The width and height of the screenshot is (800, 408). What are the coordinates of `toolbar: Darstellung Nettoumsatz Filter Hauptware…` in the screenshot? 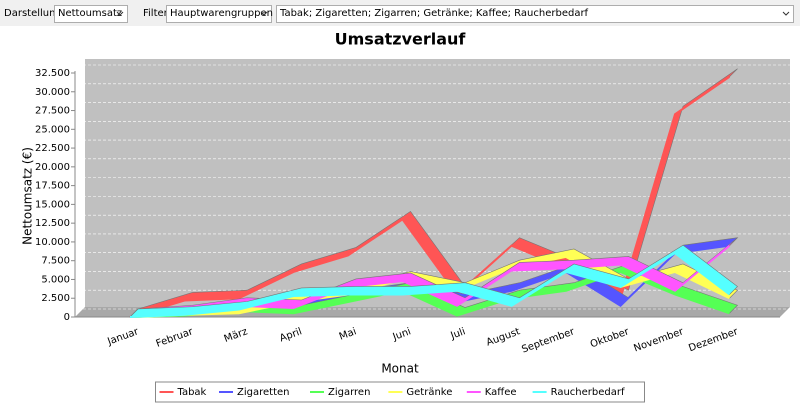 It's located at (400, 13).